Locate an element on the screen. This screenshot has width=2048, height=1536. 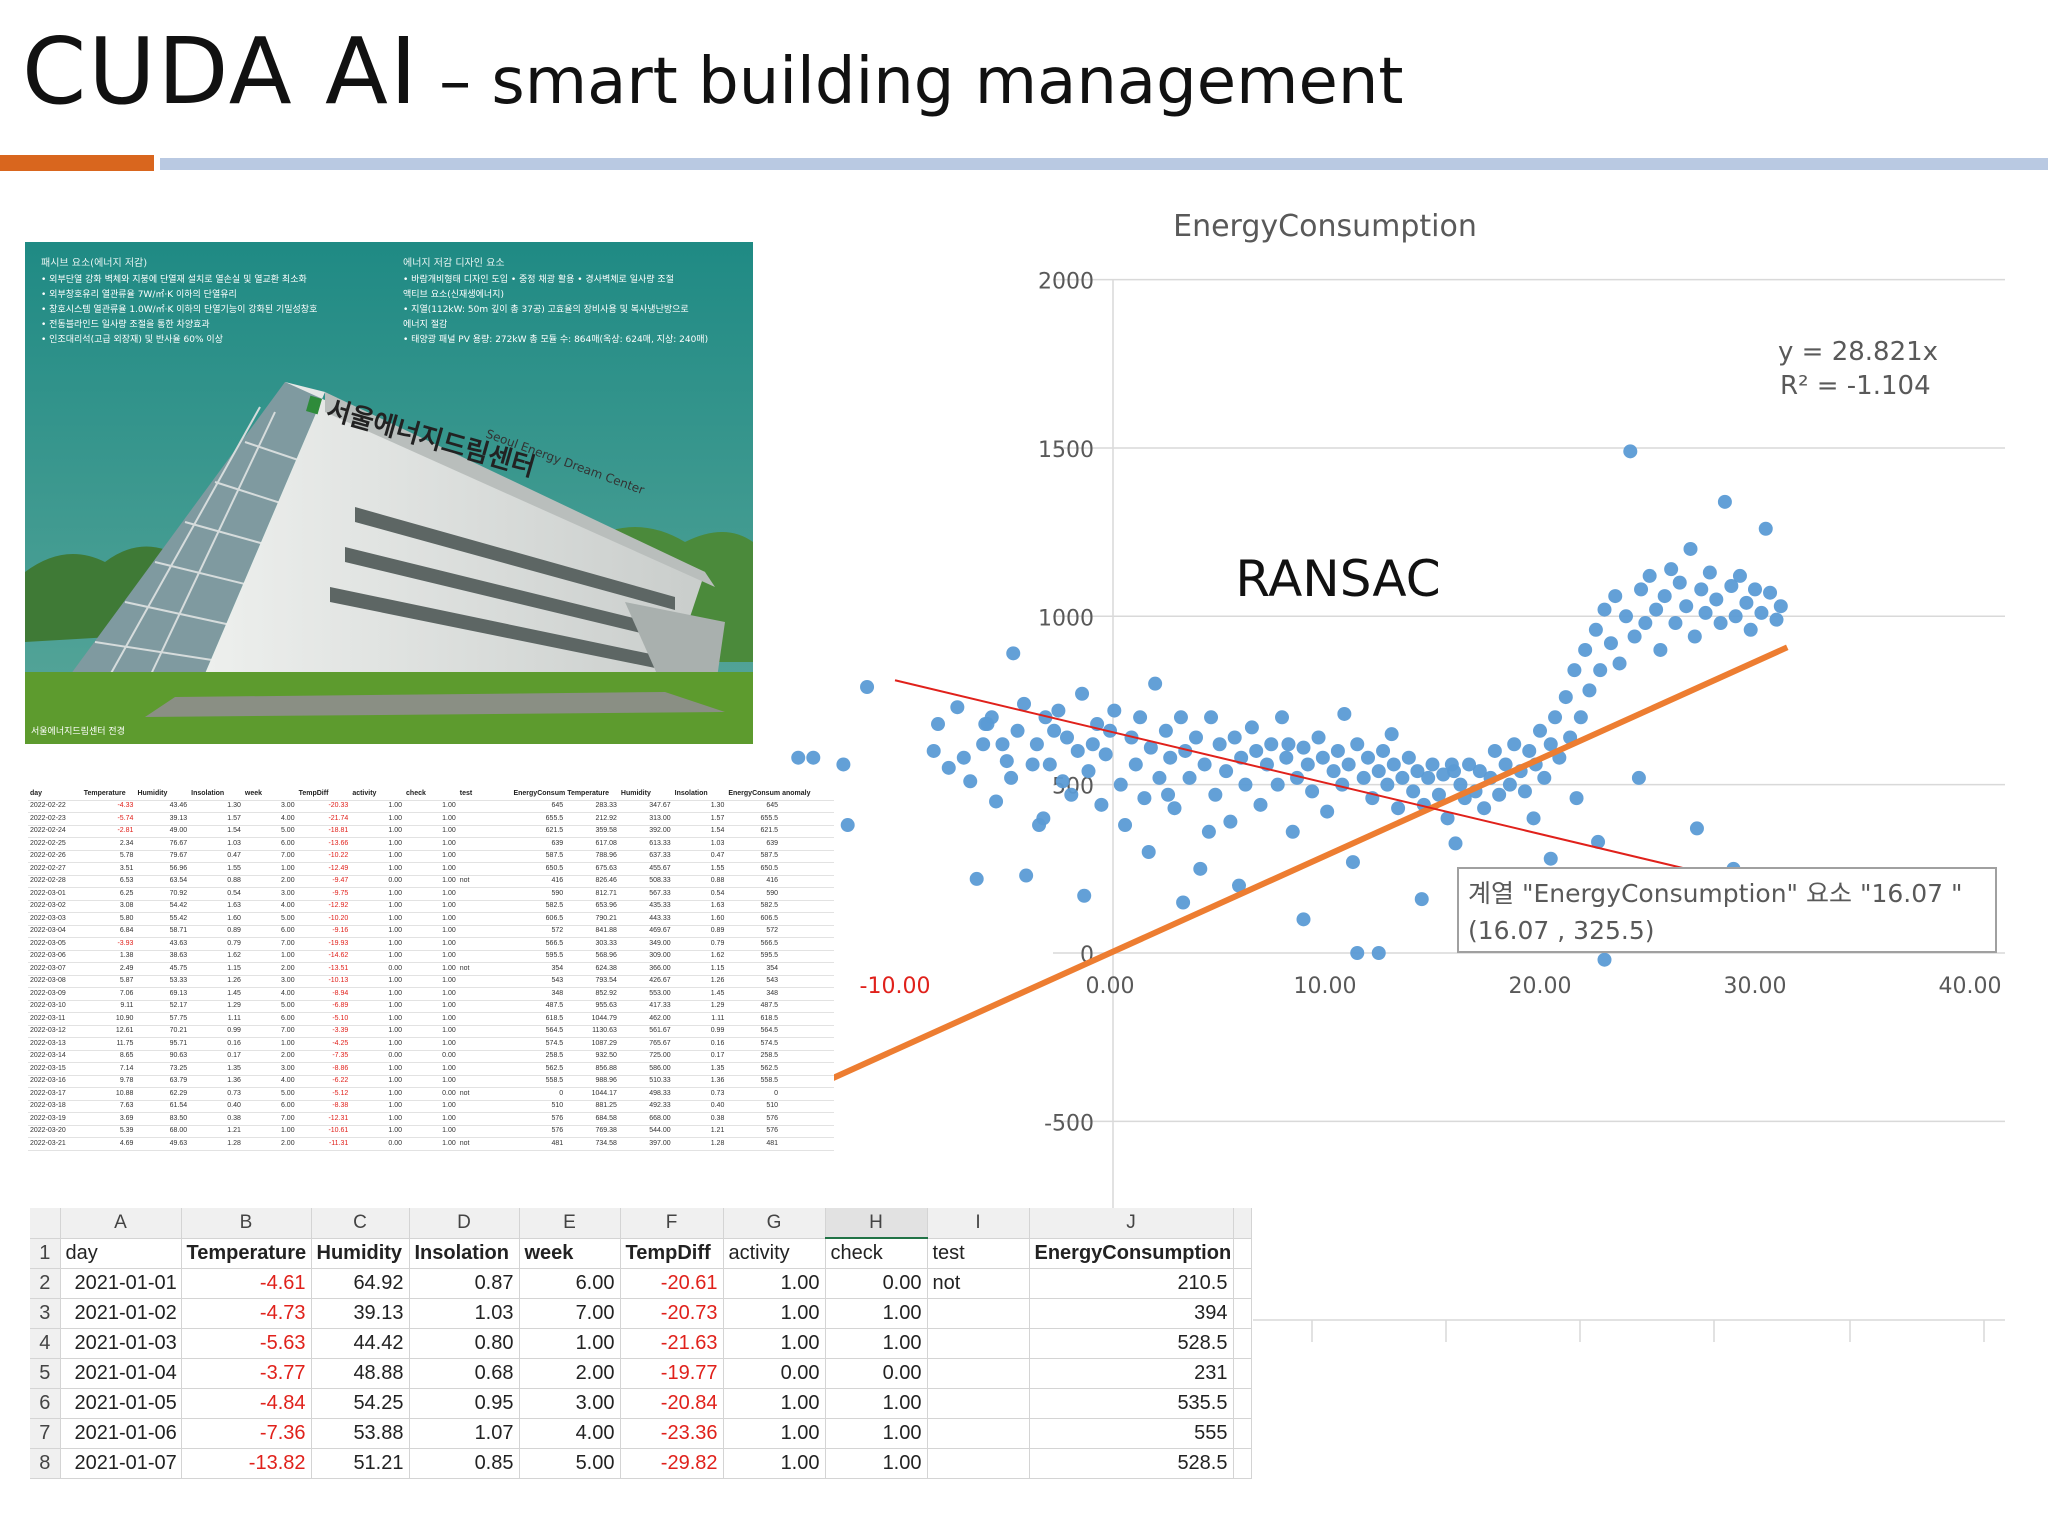
cell: 2021-01-03 is located at coordinates (121, 1343).